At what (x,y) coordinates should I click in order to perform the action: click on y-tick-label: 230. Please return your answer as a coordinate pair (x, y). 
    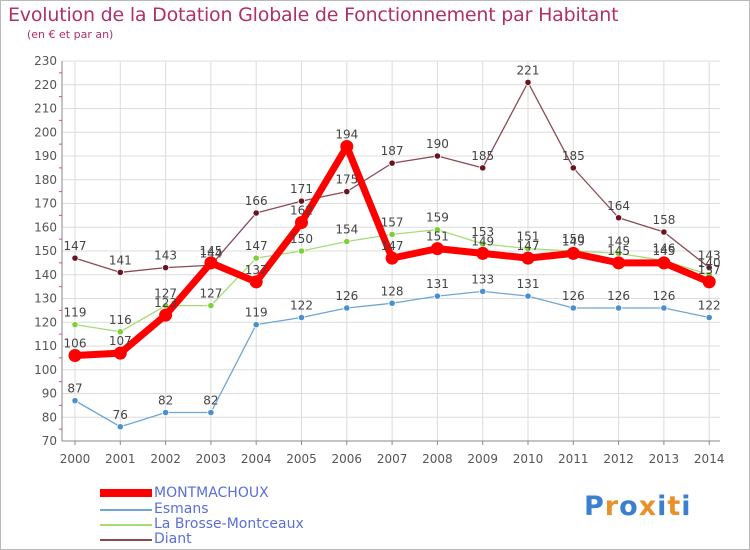
    Looking at the image, I should click on (45, 61).